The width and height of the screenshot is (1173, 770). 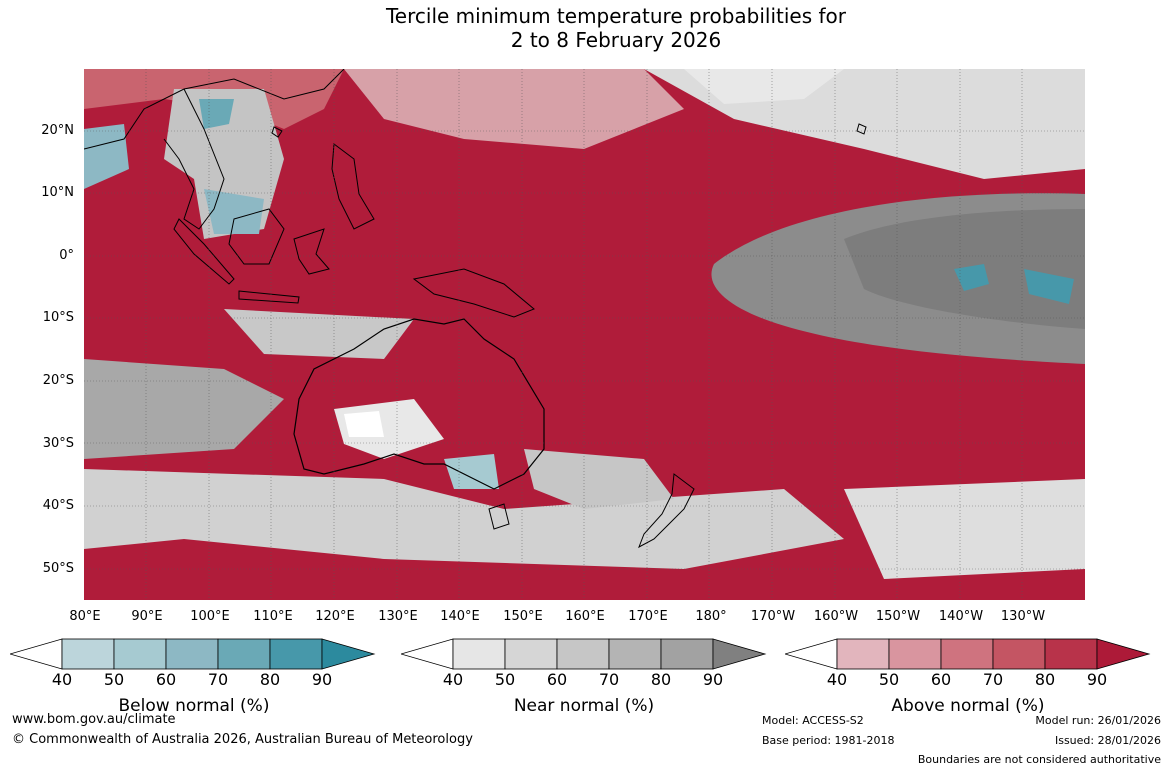 What do you see at coordinates (523, 616) in the screenshot?
I see `lon-label: 150°E` at bounding box center [523, 616].